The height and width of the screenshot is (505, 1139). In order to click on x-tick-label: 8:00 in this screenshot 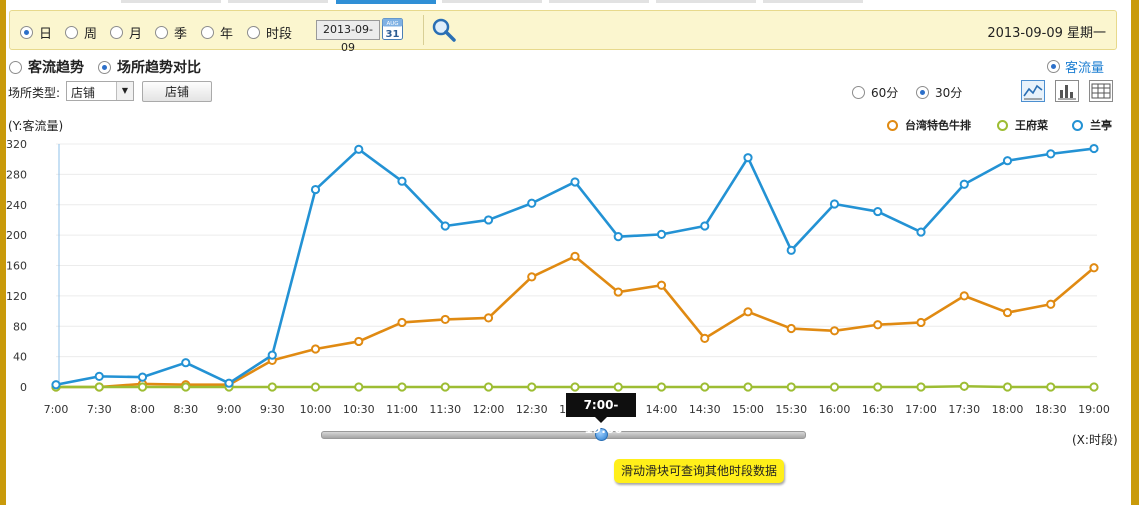, I will do `click(142, 409)`.